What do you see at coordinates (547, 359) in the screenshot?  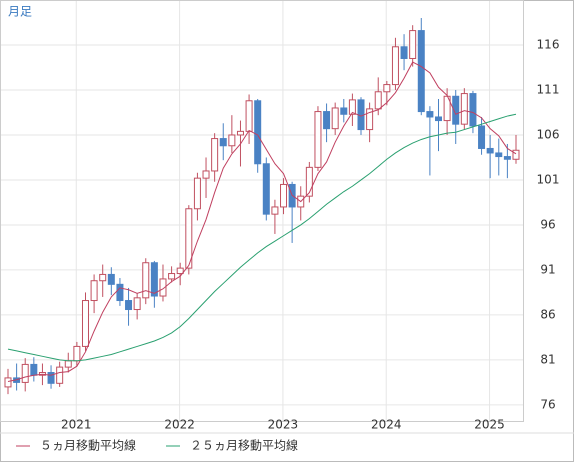 I see `y-tick-label: 81` at bounding box center [547, 359].